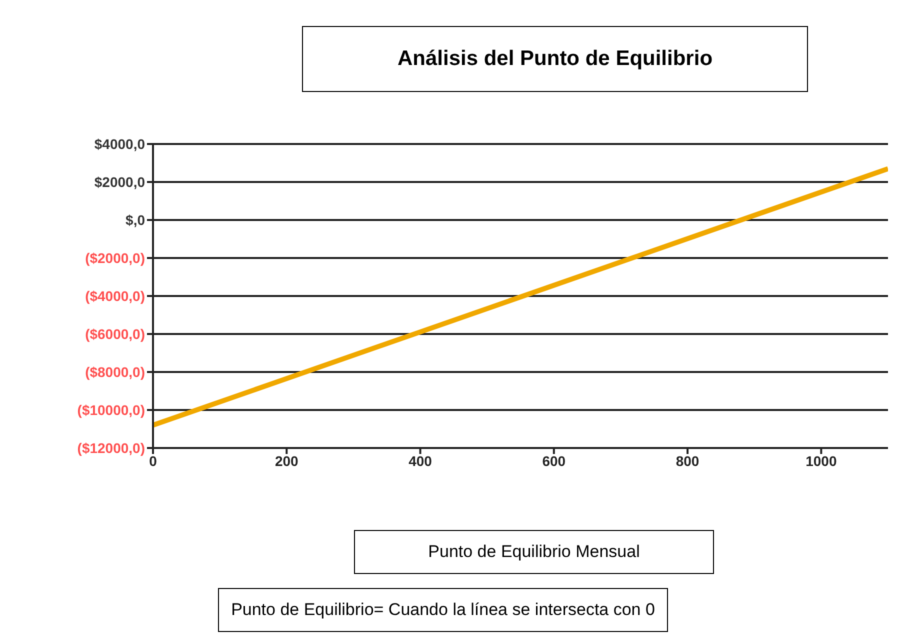  What do you see at coordinates (153, 460) in the screenshot?
I see `x-tick-label: 0` at bounding box center [153, 460].